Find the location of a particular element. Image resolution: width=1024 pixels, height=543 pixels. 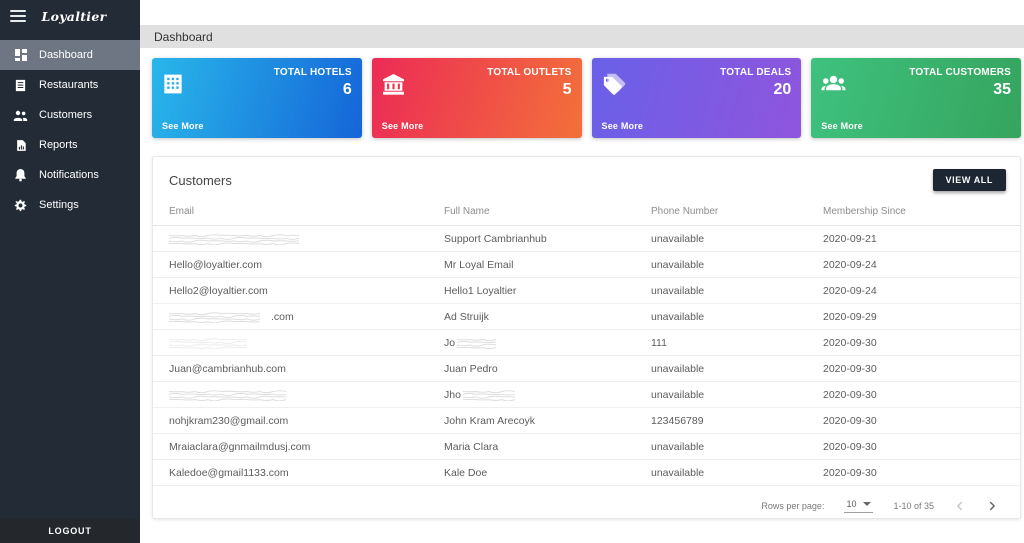

cell-full-name: Juan Pedro is located at coordinates (471, 368).